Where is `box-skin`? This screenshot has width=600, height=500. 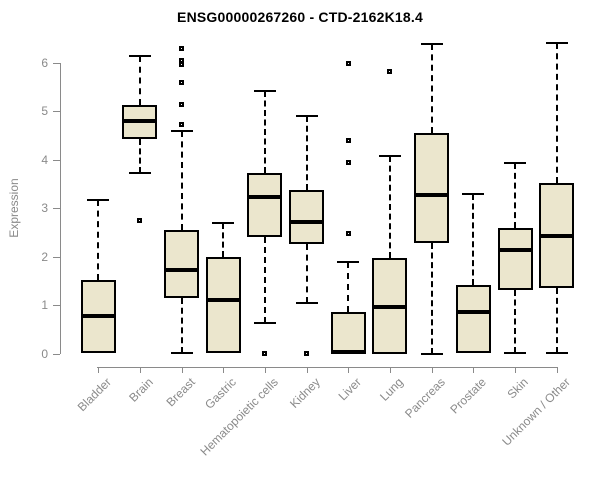
box-skin is located at coordinates (515, 258).